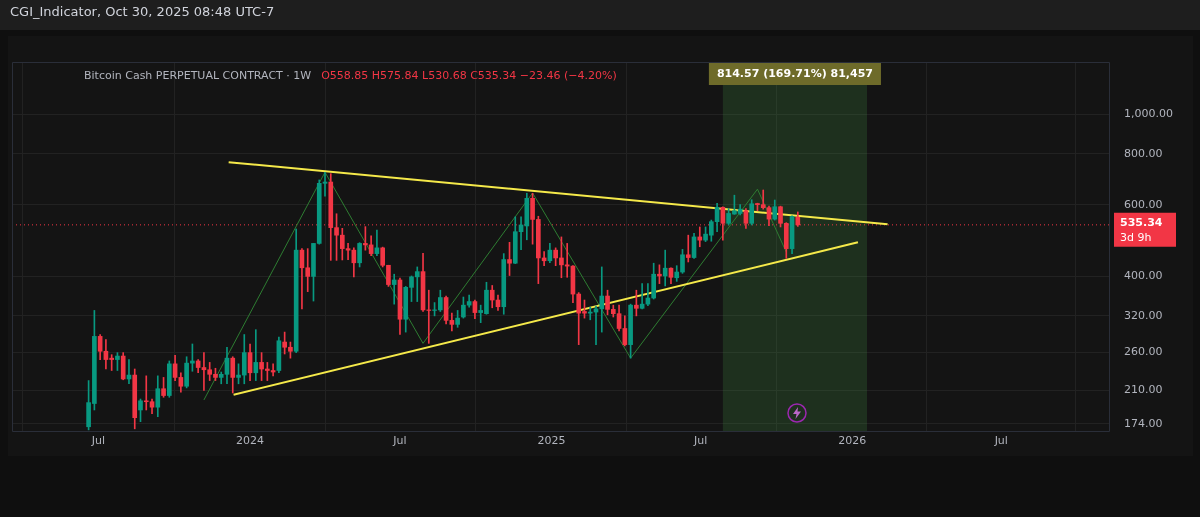 This screenshot has width=1200, height=517. I want to click on x-tick-label: 2025, so click(551, 441).